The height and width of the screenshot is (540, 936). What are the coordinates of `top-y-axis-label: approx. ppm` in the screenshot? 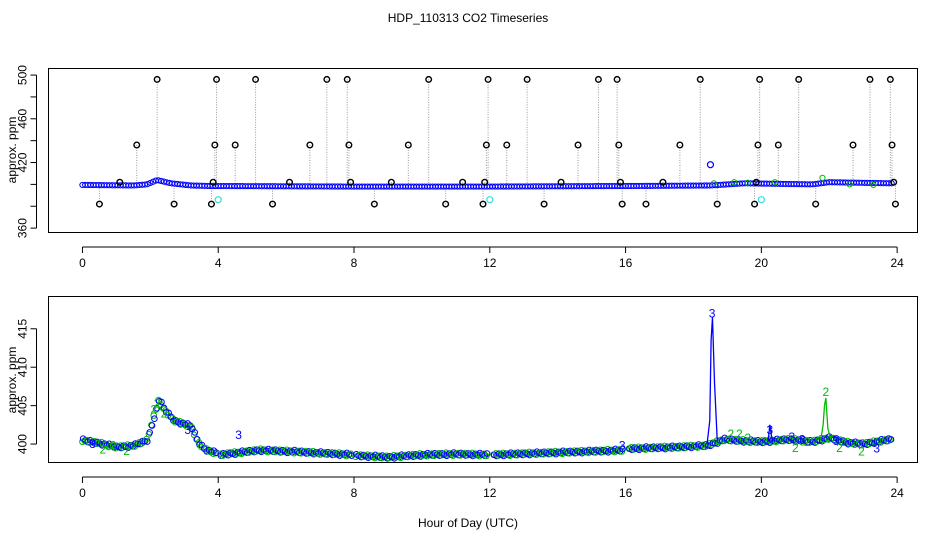 It's located at (12, 150).